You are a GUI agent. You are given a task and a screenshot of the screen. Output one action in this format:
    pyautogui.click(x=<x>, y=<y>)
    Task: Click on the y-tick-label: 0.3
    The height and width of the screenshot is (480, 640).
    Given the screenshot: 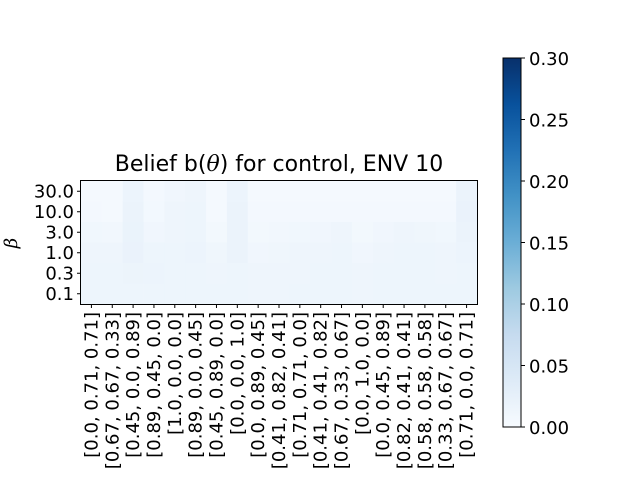 What is the action you would take?
    pyautogui.click(x=59, y=273)
    